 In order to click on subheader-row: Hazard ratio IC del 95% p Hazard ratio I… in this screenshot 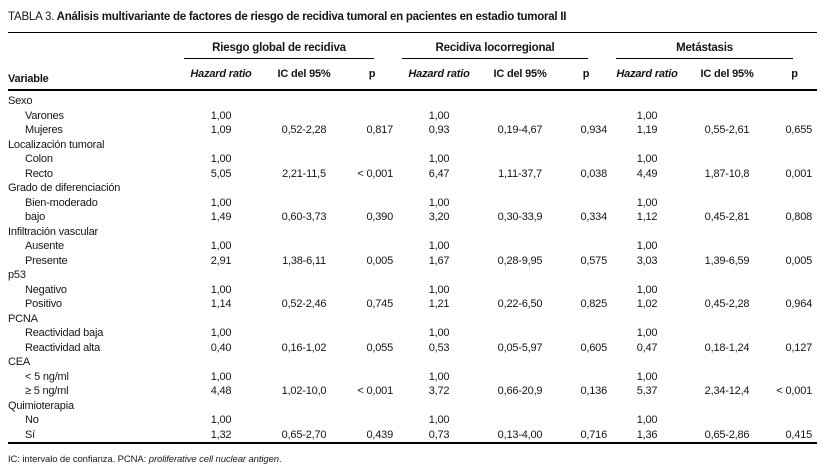, I will do `click(413, 75)`.